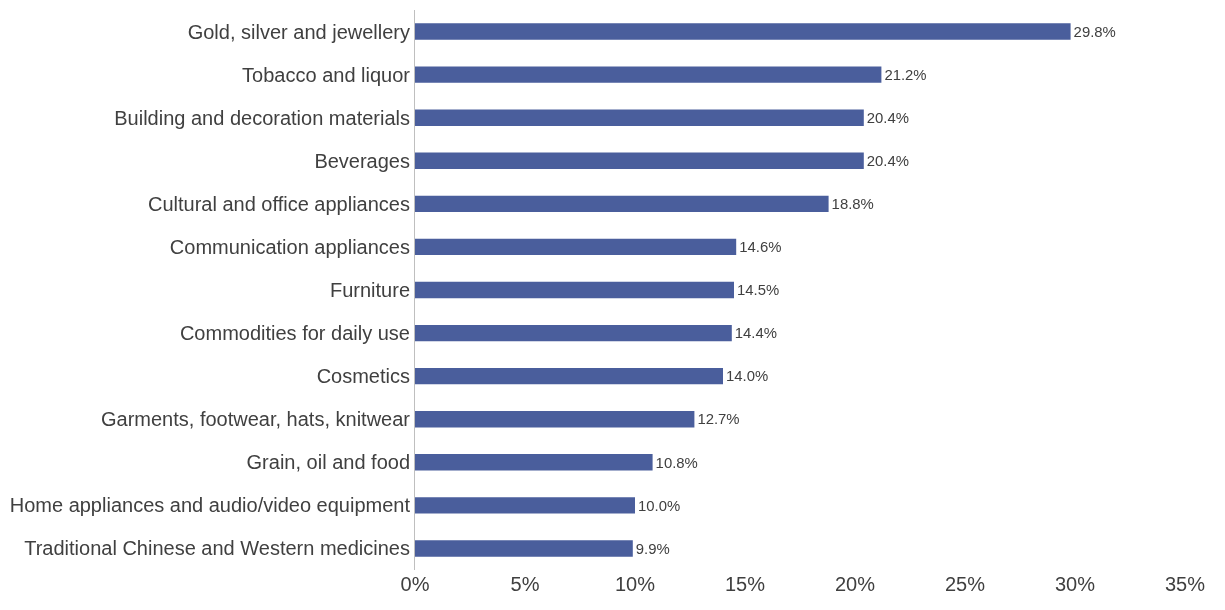  Describe the element at coordinates (217, 548) in the screenshot. I see `y-tick-label: Traditional Chinese and Western medicines` at that location.